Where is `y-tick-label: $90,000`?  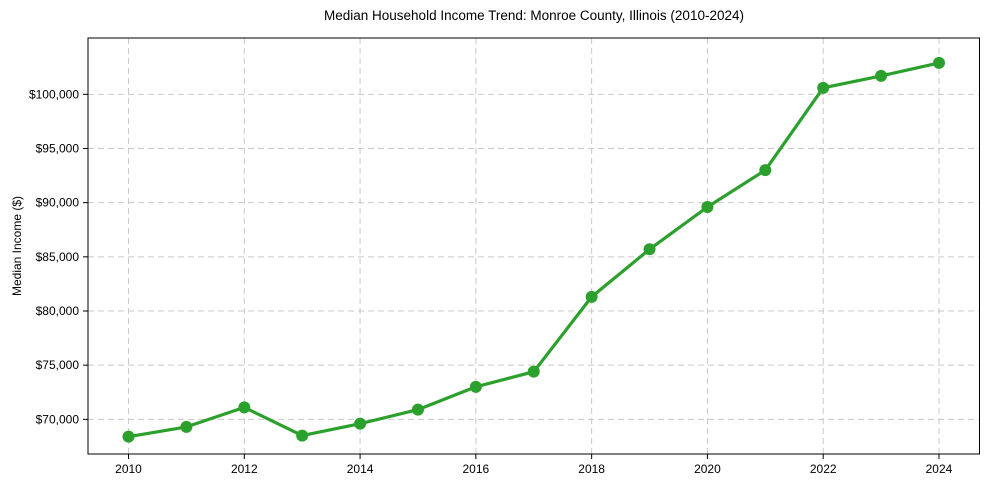 y-tick-label: $90,000 is located at coordinates (58, 203).